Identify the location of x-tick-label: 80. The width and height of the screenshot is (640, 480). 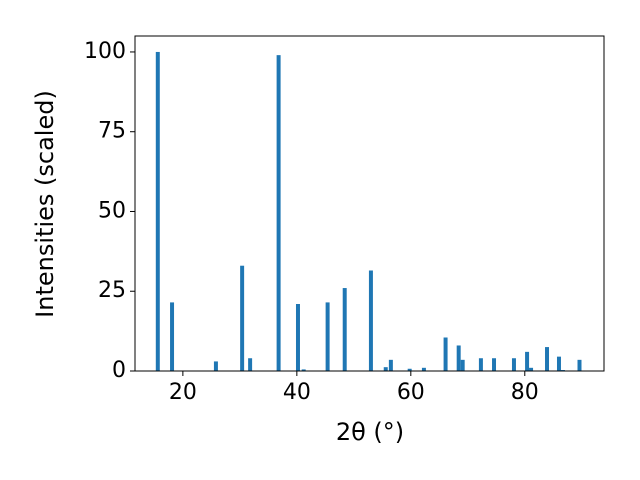
(525, 392).